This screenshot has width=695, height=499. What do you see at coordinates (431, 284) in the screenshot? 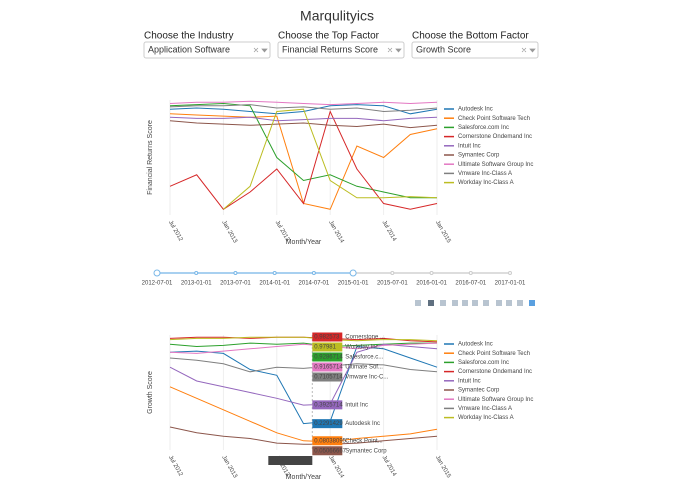
I see `slider-label: 2016-01-01` at bounding box center [431, 284].